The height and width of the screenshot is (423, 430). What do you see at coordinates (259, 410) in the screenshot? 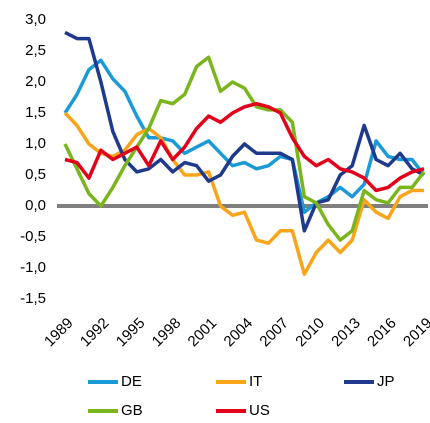
I see `legend-label: US` at bounding box center [259, 410].